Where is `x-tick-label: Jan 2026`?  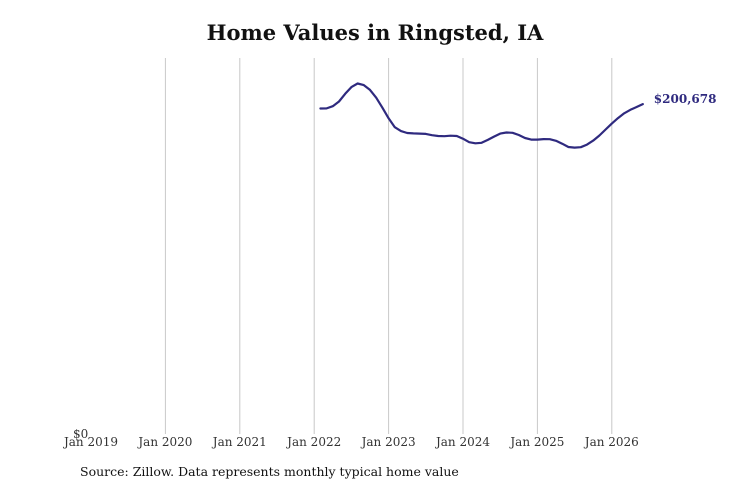 x-tick-label: Jan 2026 is located at coordinates (611, 442).